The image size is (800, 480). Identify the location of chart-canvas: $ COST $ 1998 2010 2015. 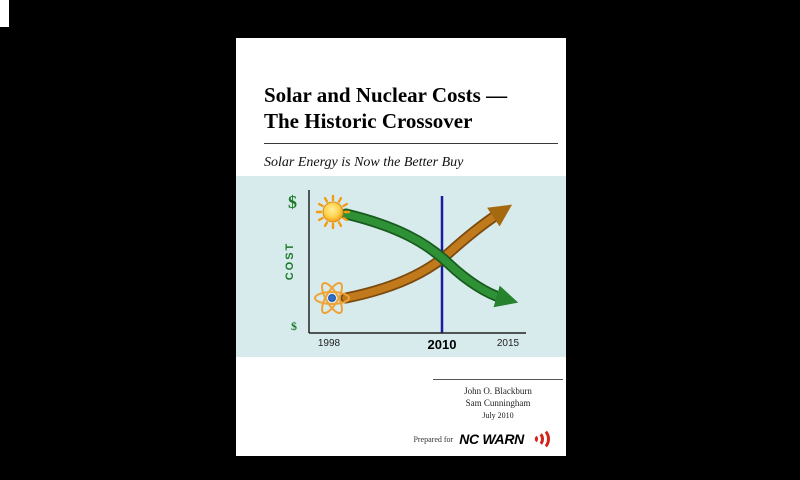
(405, 271).